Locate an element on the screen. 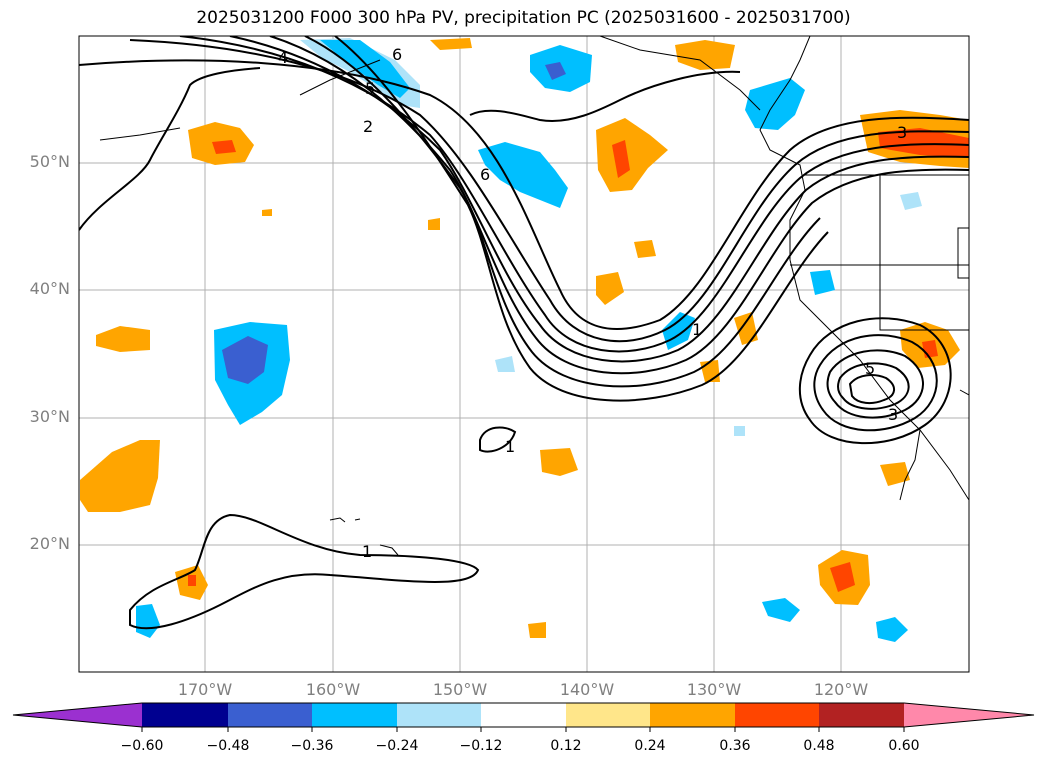 The height and width of the screenshot is (765, 1047). colorbar-tick-label: 0.60 is located at coordinates (904, 746).